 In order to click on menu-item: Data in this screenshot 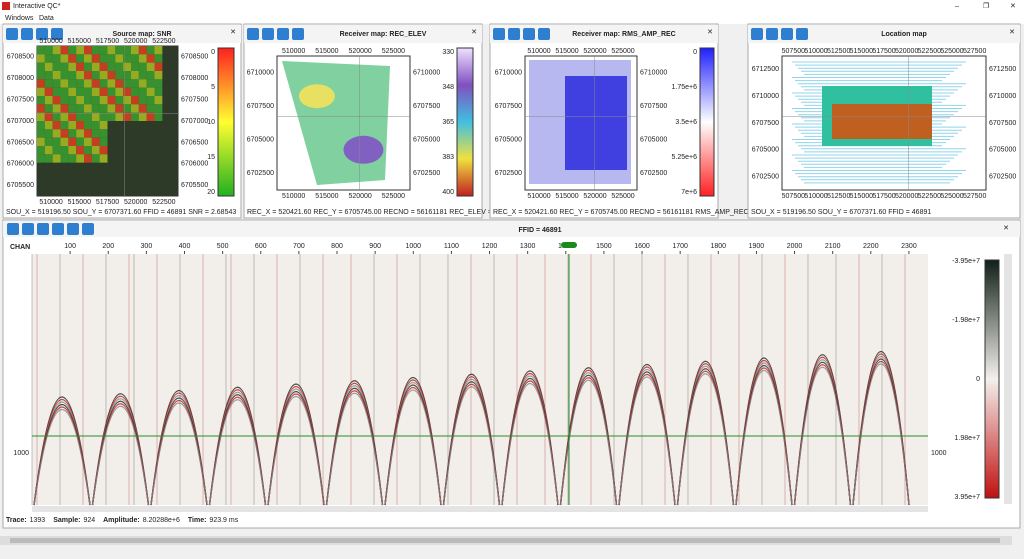, I will do `click(46, 18)`.